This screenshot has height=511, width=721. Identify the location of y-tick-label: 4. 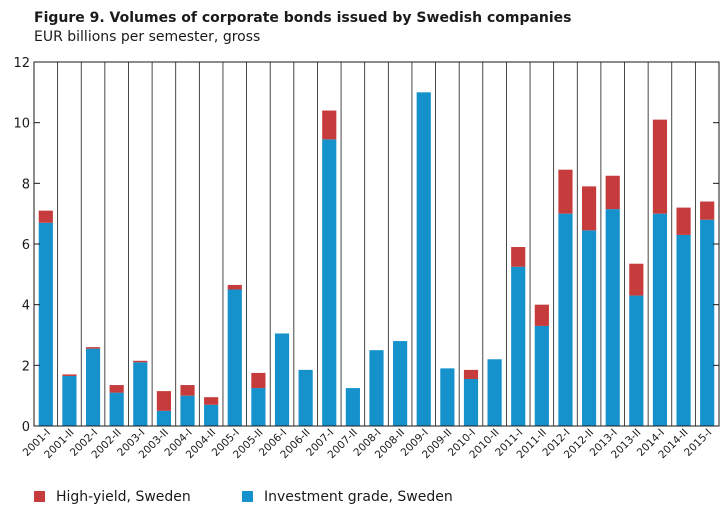
(26, 306).